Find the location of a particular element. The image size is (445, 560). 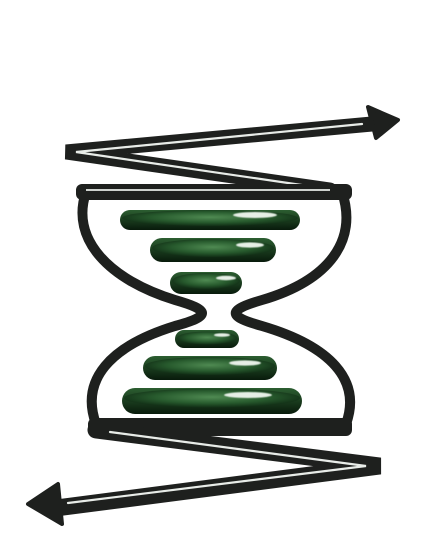

top-arrowhead-icon is located at coordinates (383, 122).